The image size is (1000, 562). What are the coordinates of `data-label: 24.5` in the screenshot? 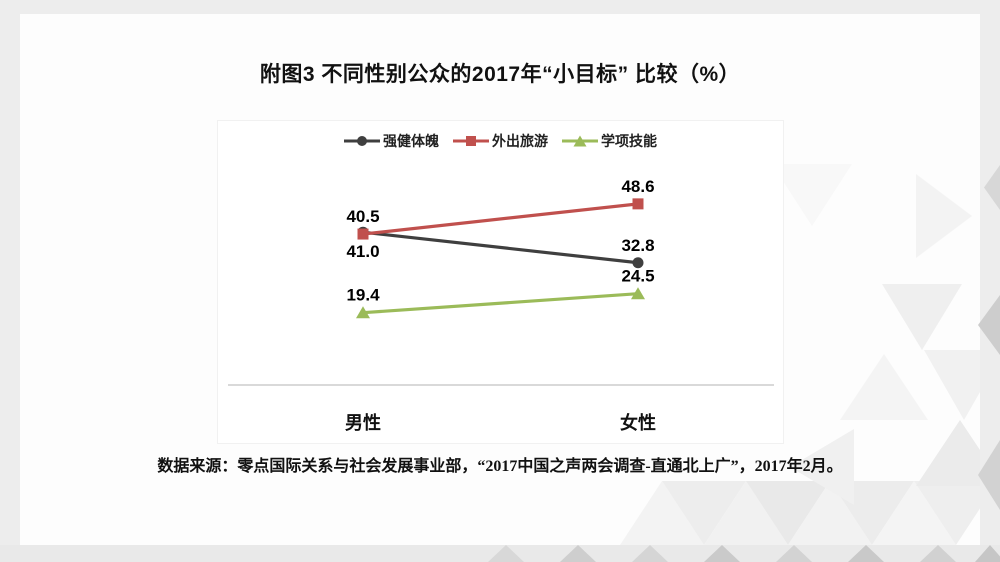 It's located at (637, 276).